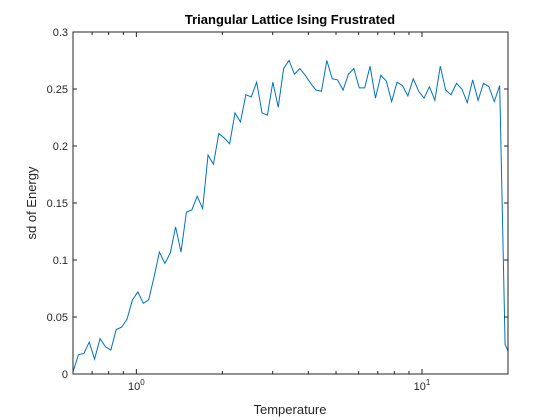  I want to click on y-tick-label: 0.2, so click(60, 147).